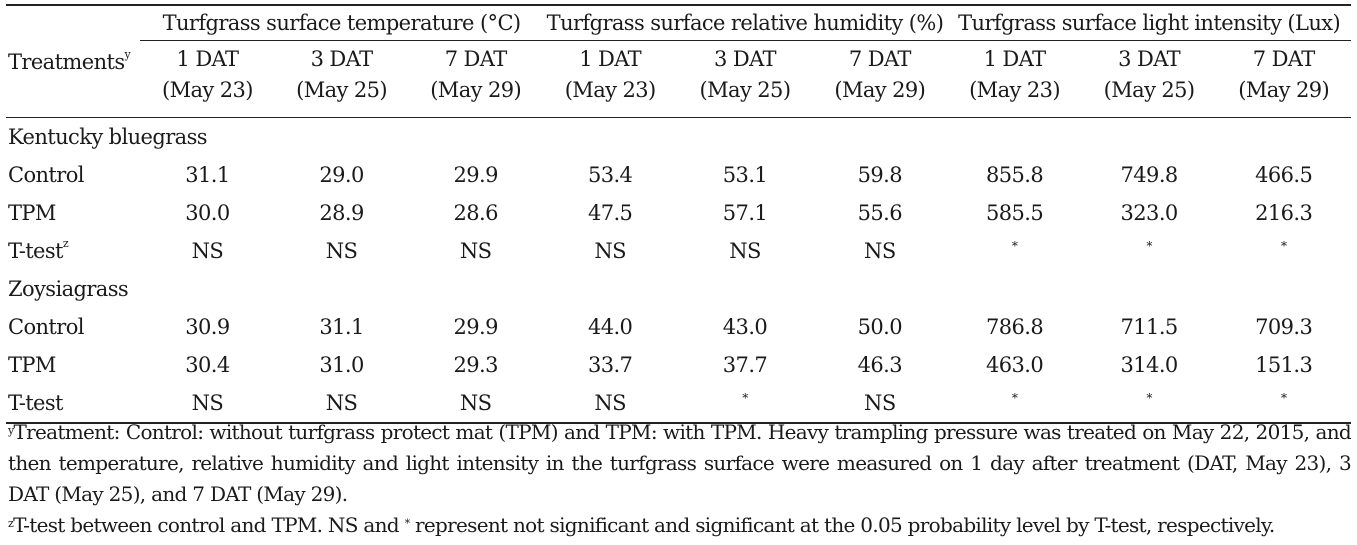 The width and height of the screenshot is (1357, 545). I want to click on treatments-header: Treatmentsy, so click(73, 62).